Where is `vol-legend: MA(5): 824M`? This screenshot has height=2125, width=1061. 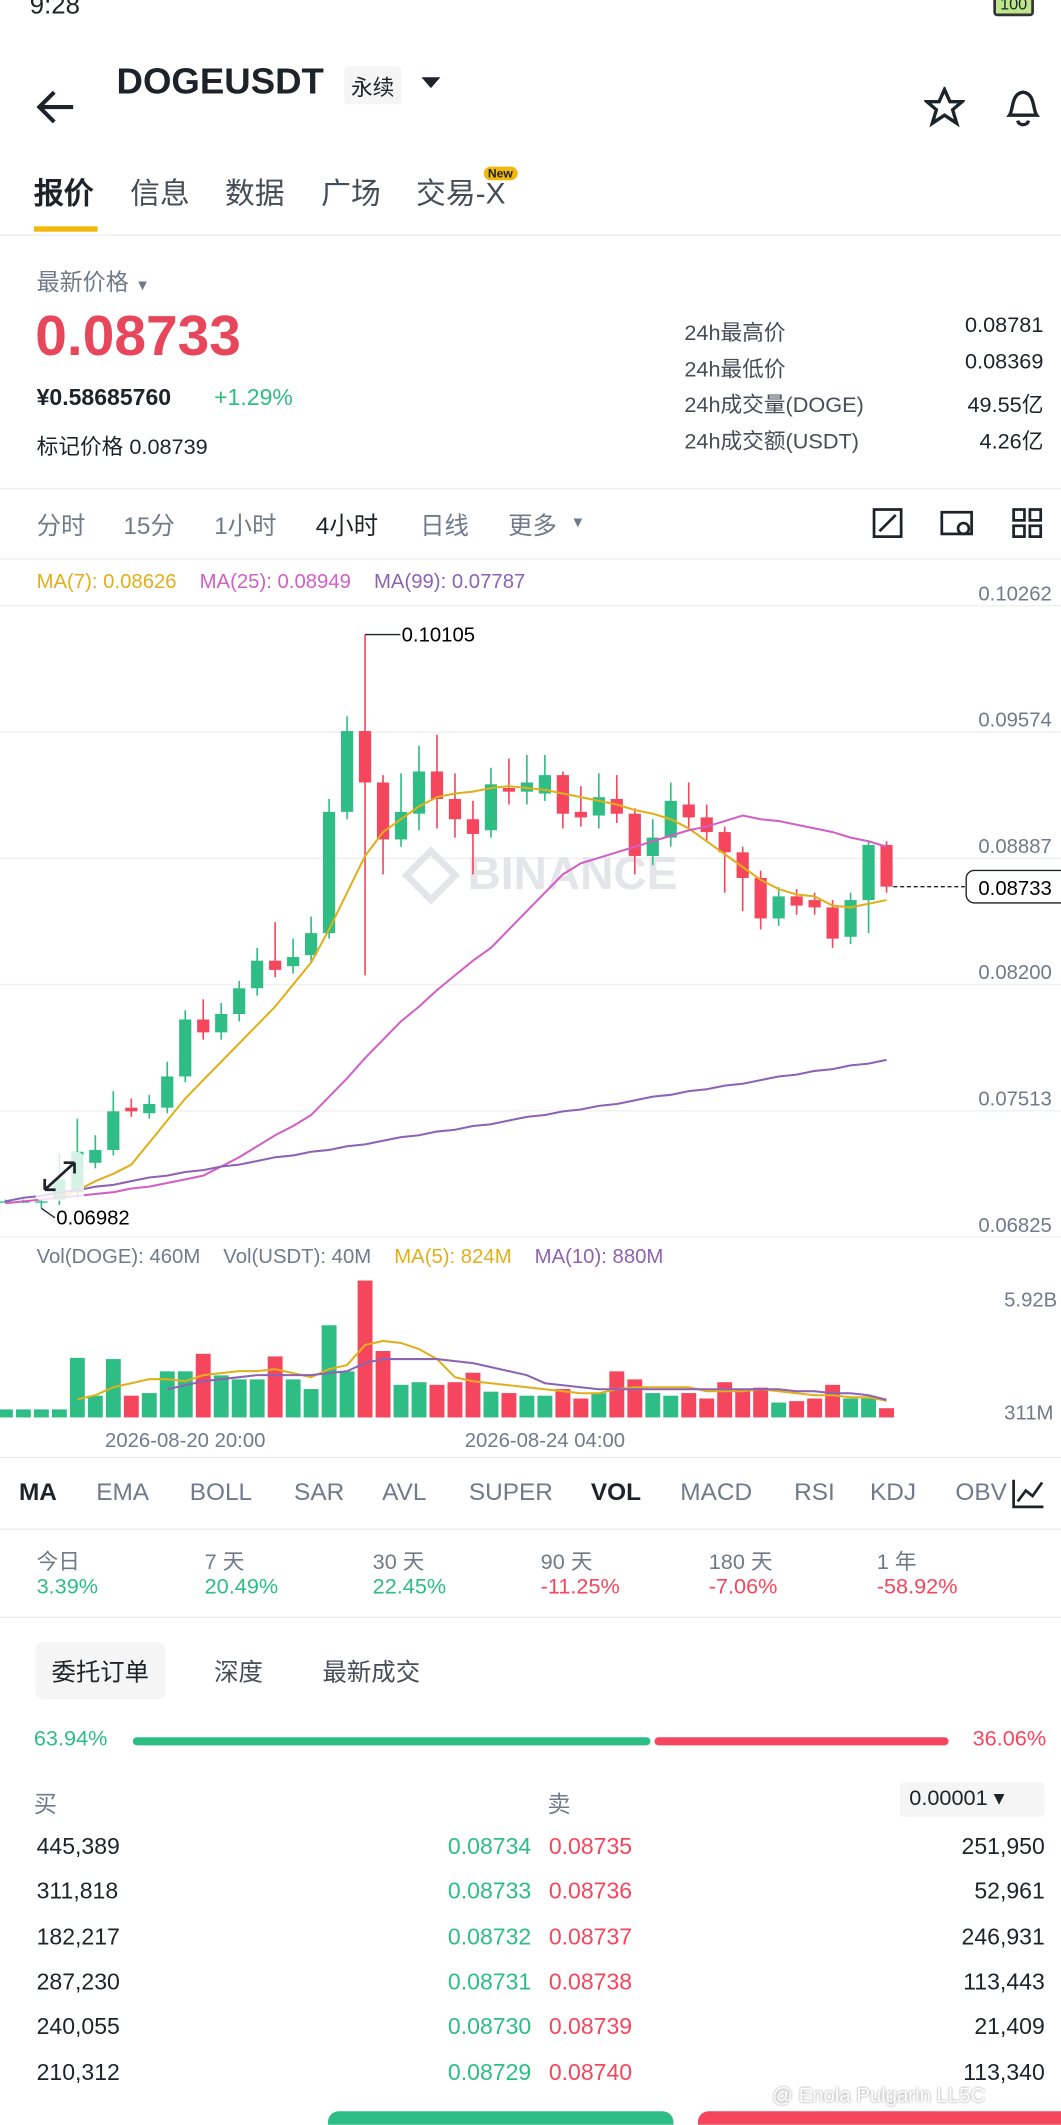 vol-legend: MA(5): 824M is located at coordinates (452, 1257).